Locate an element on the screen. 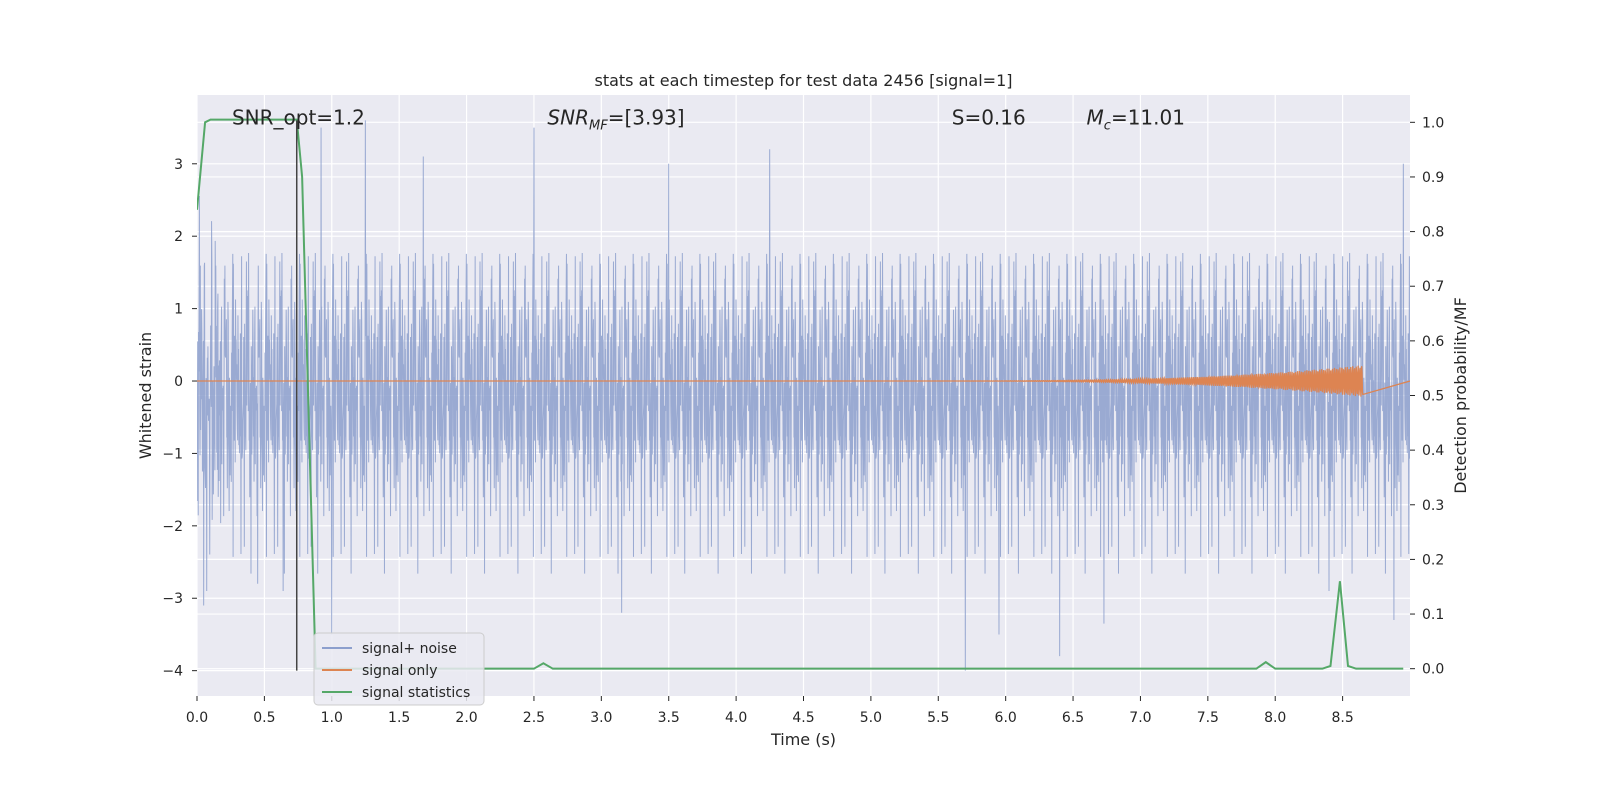 The width and height of the screenshot is (1600, 800). y-left-tick-label: −3 is located at coordinates (172, 599).